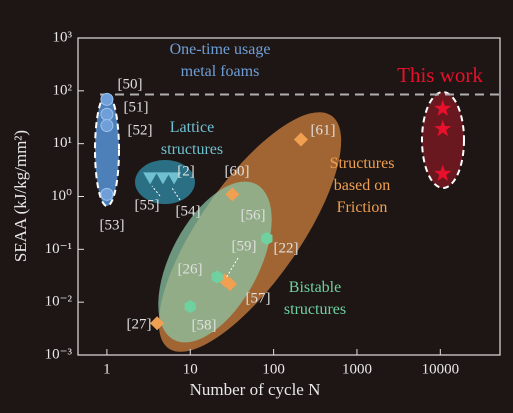 The height and width of the screenshot is (413, 513). I want to click on point-label: [54], so click(188, 211).